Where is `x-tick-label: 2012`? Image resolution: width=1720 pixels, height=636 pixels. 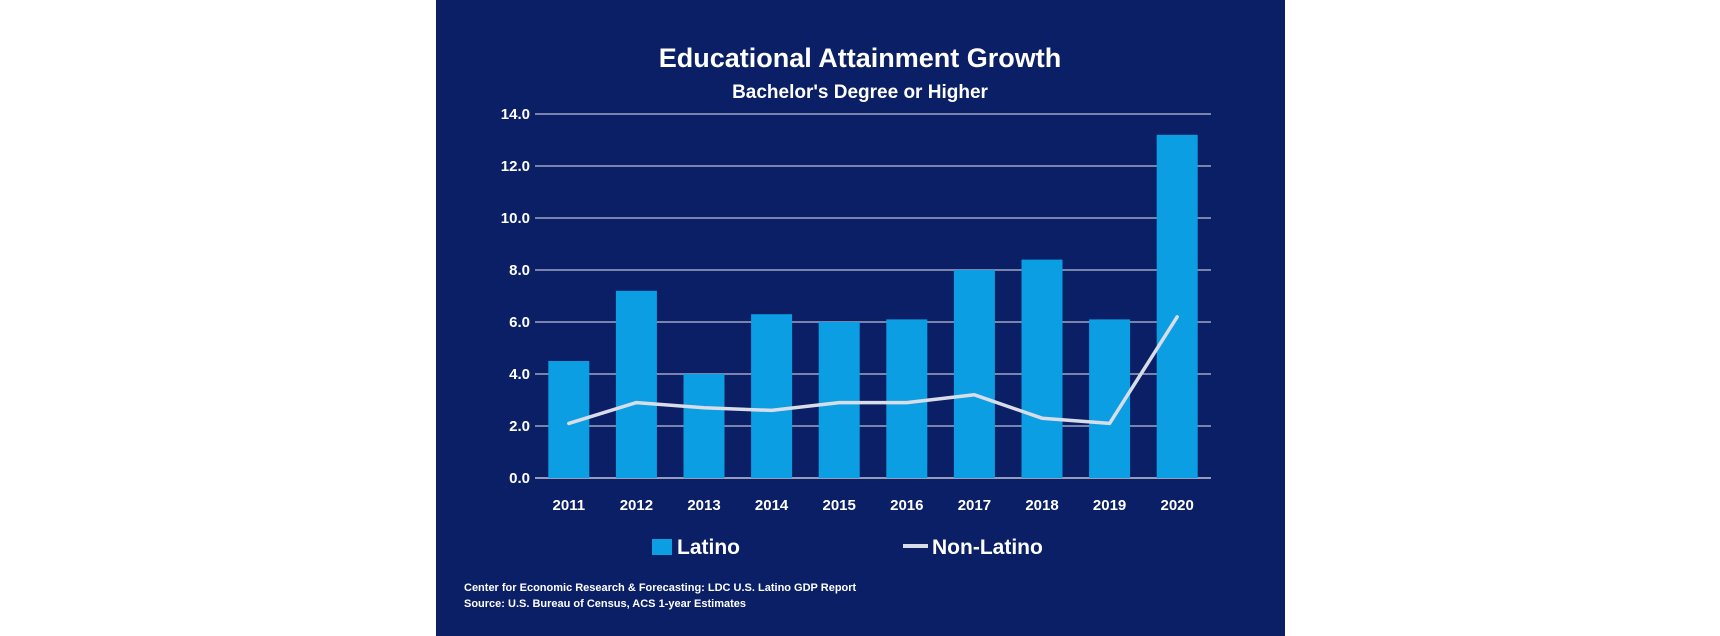
x-tick-label: 2012 is located at coordinates (636, 505).